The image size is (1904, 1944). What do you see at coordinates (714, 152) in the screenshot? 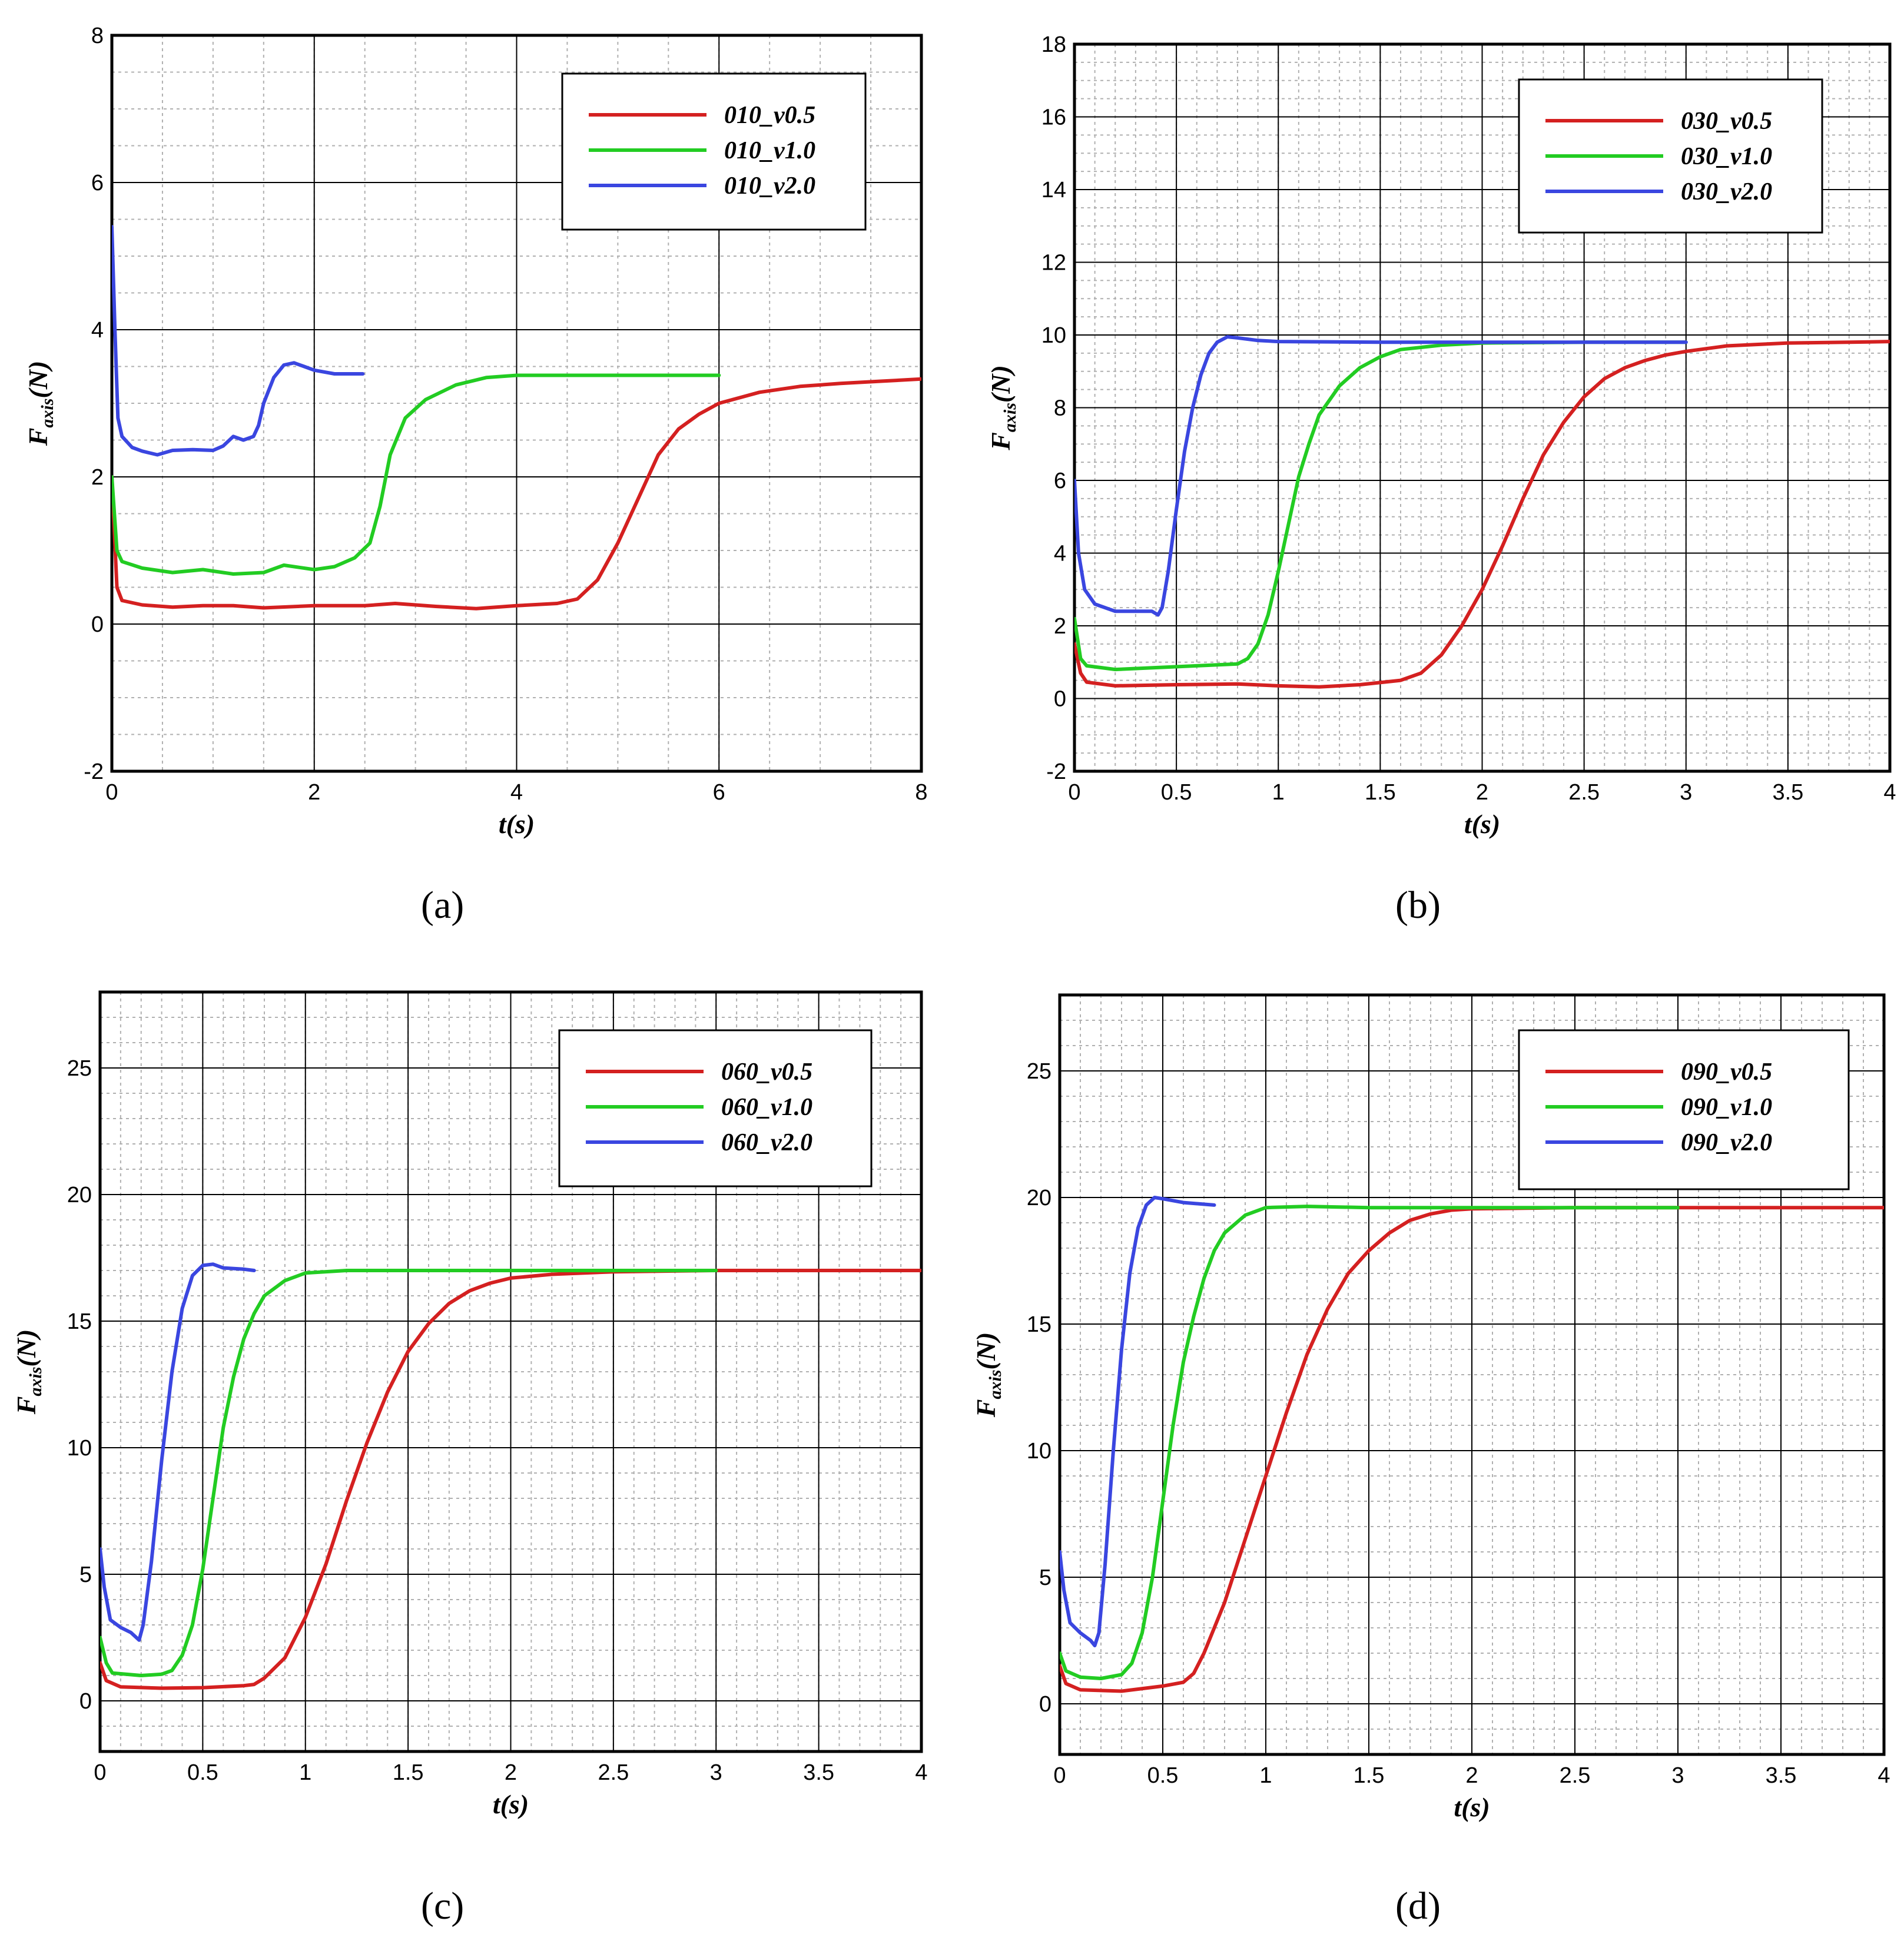
I see `legend: 010_v0.5 010_v1.0 010_v2.0` at bounding box center [714, 152].